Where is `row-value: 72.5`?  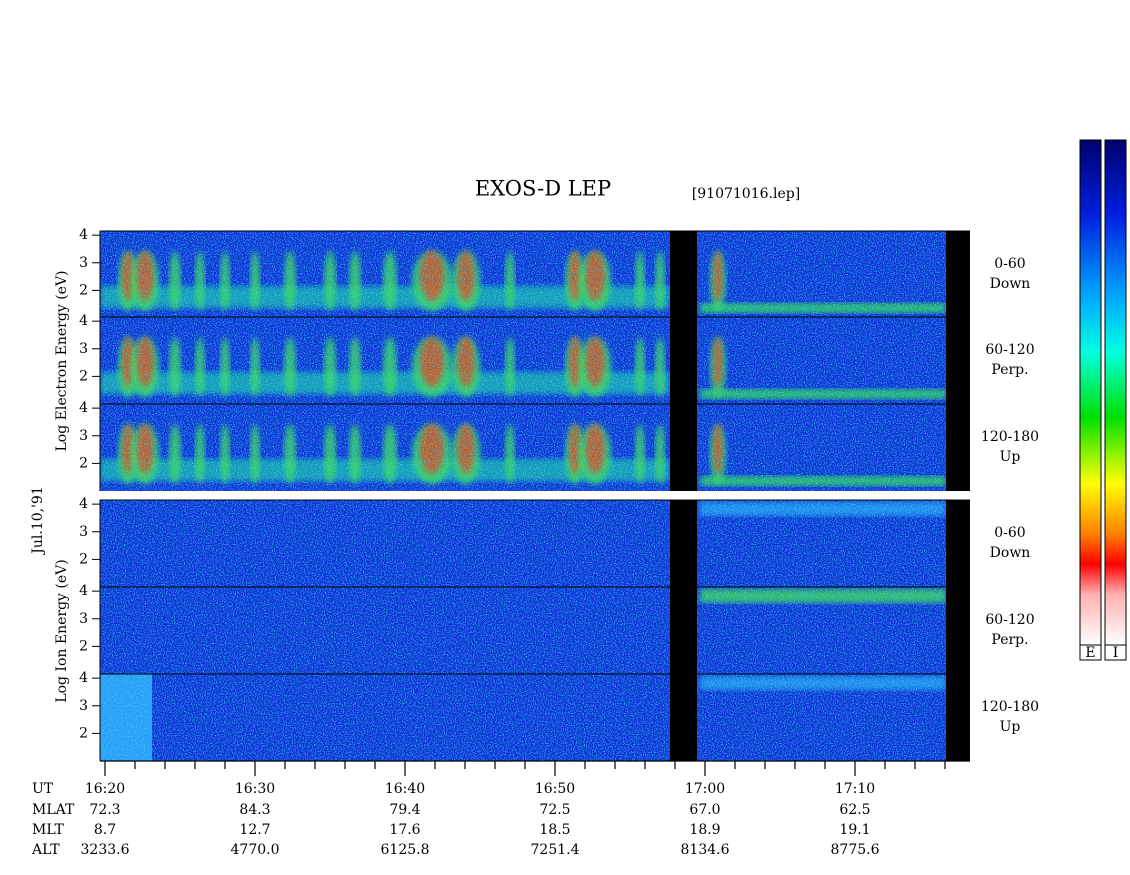 row-value: 72.5 is located at coordinates (554, 810).